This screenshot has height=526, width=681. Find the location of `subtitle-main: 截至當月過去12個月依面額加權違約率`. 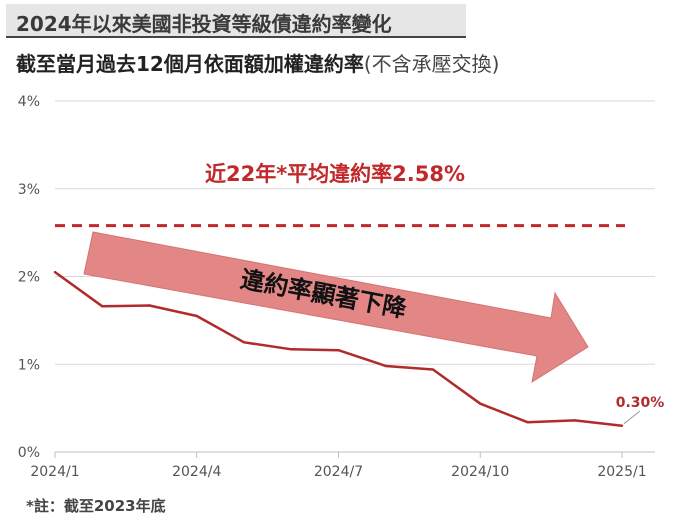

subtitle-main: 截至當月過去12個月依面額加權違約率 is located at coordinates (190, 64).